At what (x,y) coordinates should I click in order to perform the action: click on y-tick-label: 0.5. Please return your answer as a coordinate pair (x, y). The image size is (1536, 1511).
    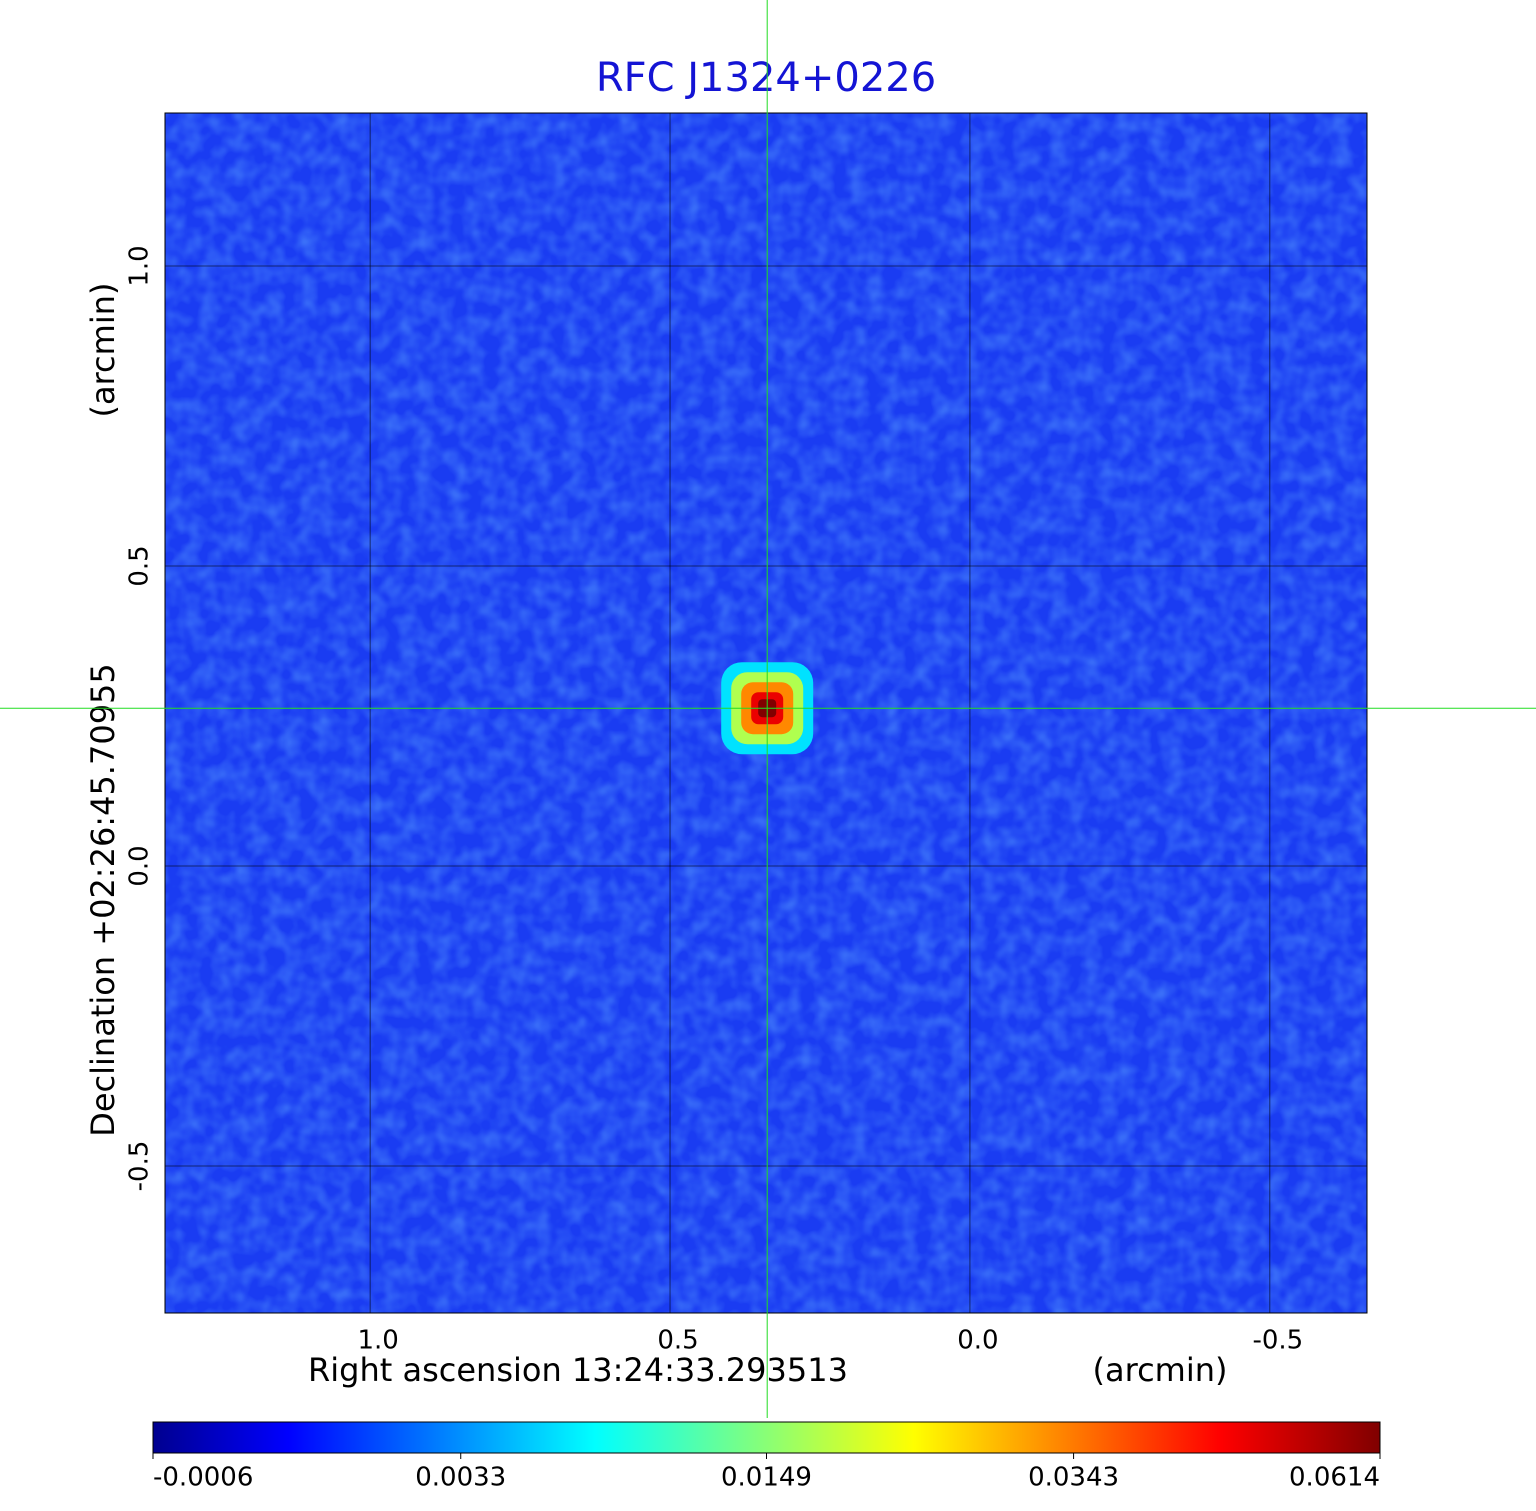
    Looking at the image, I should click on (140, 565).